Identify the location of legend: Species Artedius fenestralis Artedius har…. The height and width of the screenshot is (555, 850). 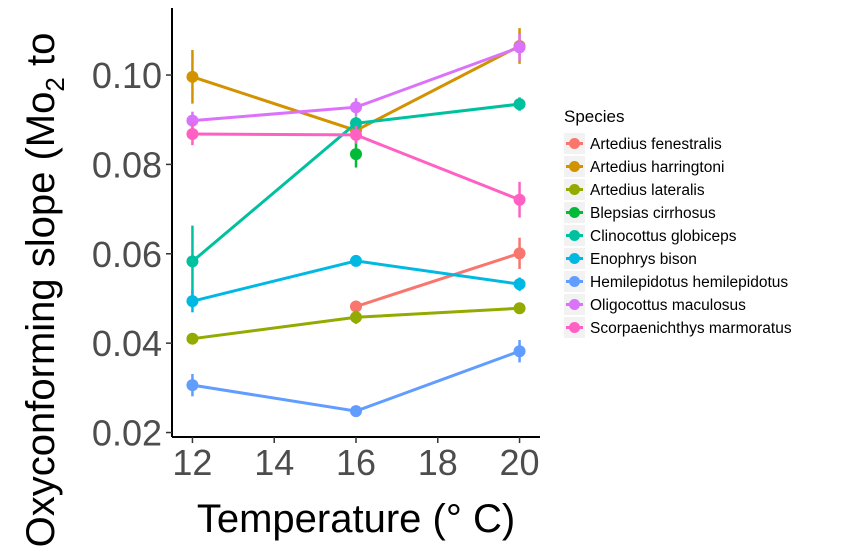
(678, 222).